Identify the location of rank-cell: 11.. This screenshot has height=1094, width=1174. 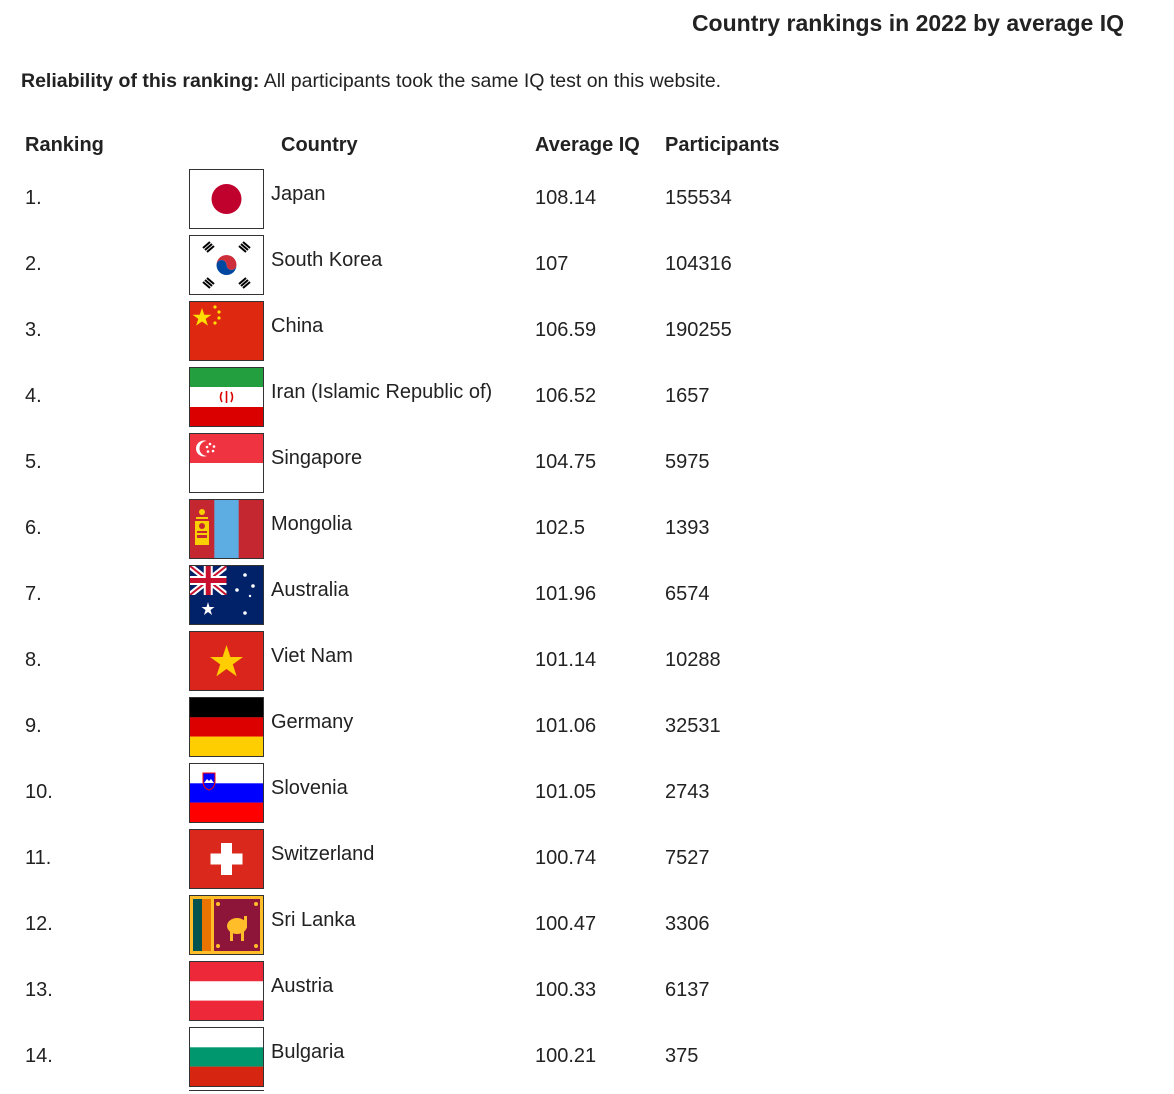
(38, 858).